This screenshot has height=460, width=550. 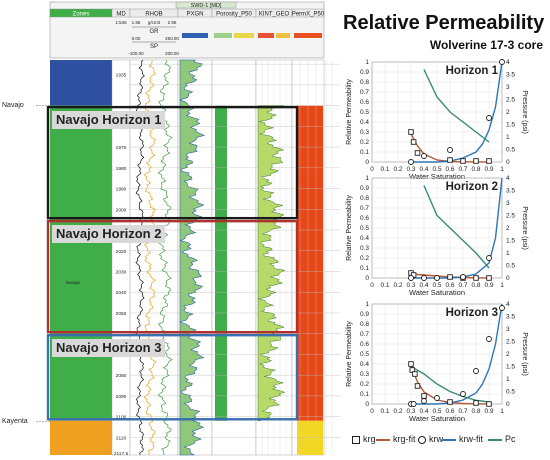 I want to click on col-header-label-pxgn: PXGN, so click(x=194, y=15).